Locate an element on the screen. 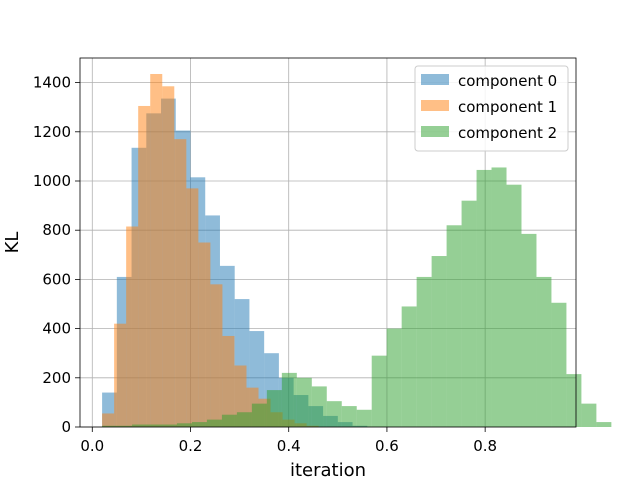 Image resolution: width=640 pixels, height=484 pixels. x-tick-label: 0.4 is located at coordinates (289, 446).